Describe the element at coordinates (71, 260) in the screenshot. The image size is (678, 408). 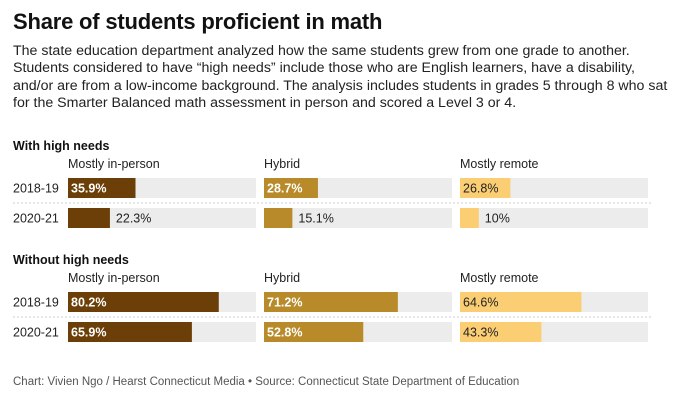
I see `group-label: Without high needs` at that location.